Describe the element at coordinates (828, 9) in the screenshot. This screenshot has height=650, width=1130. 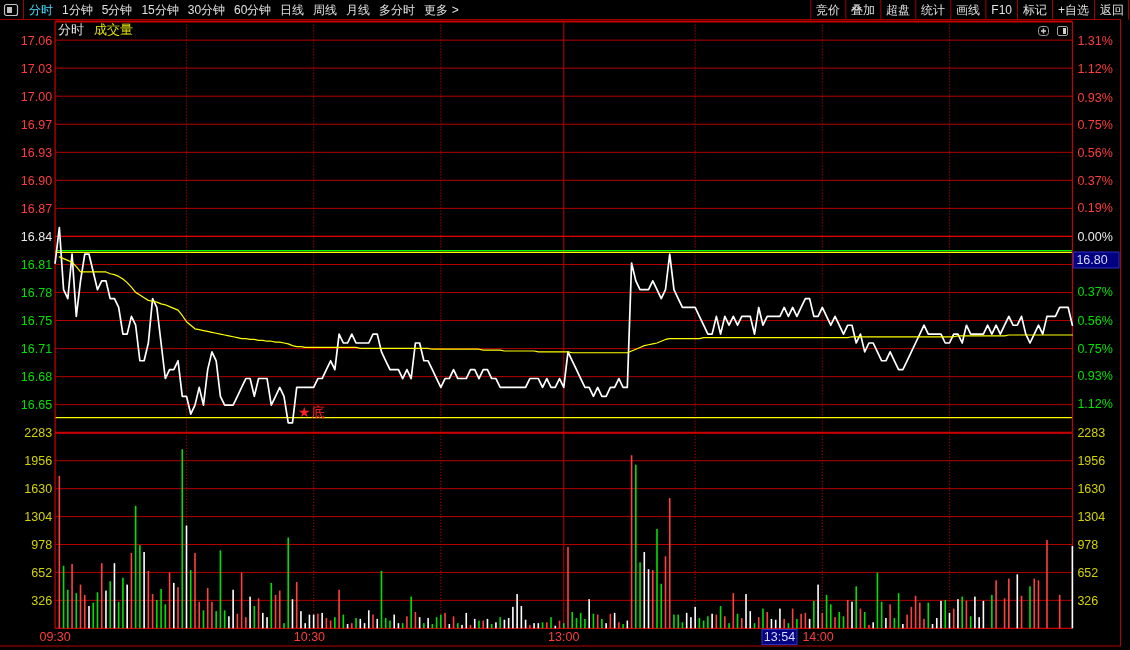
I see `text: 竞价` at that location.